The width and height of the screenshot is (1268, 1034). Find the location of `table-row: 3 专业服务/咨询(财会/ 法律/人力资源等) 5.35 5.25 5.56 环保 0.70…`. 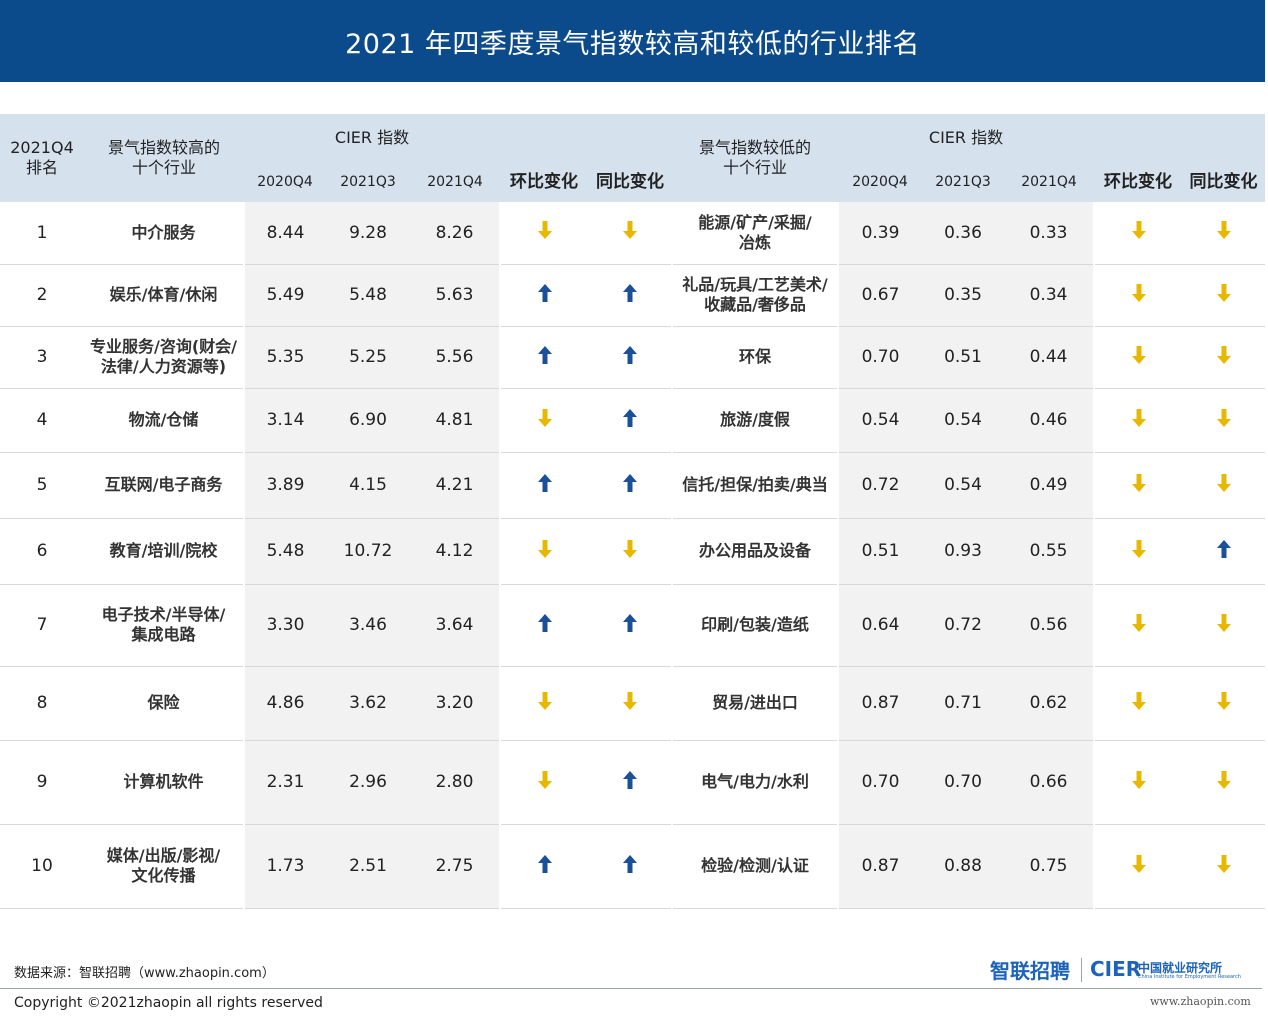

table-row: 3 专业服务/咨询(财会/ 法律/人力资源等) 5.35 5.25 5.56 环保 0.70… is located at coordinates (633, 357).